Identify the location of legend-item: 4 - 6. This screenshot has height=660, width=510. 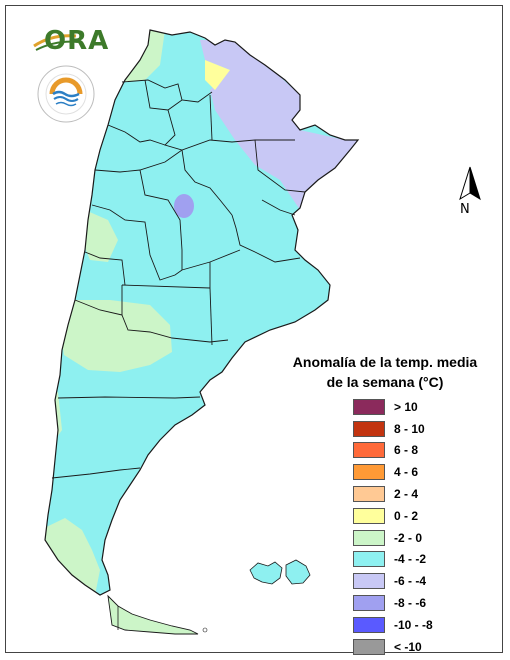
(393, 472).